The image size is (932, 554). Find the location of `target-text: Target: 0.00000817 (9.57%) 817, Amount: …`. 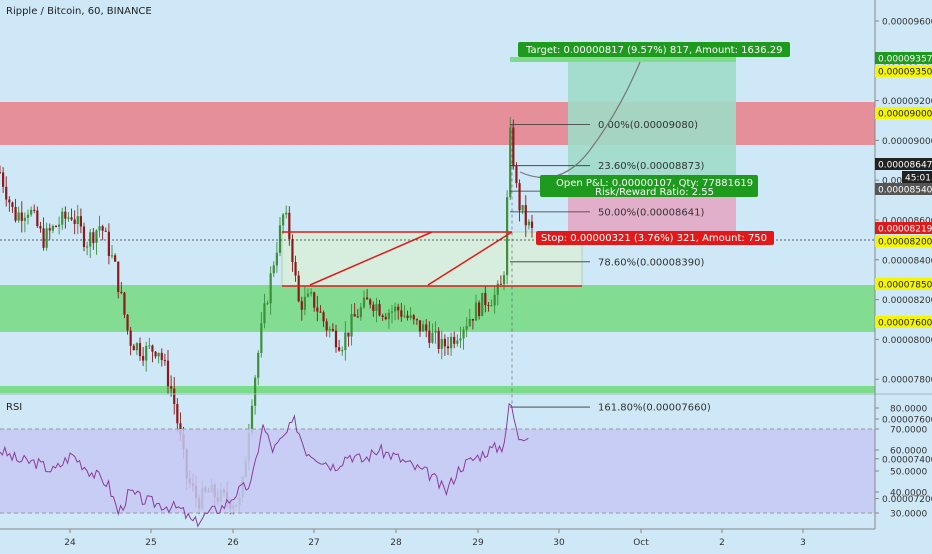

target-text: Target: 0.00000817 (9.57%) 817, Amount: … is located at coordinates (654, 50).